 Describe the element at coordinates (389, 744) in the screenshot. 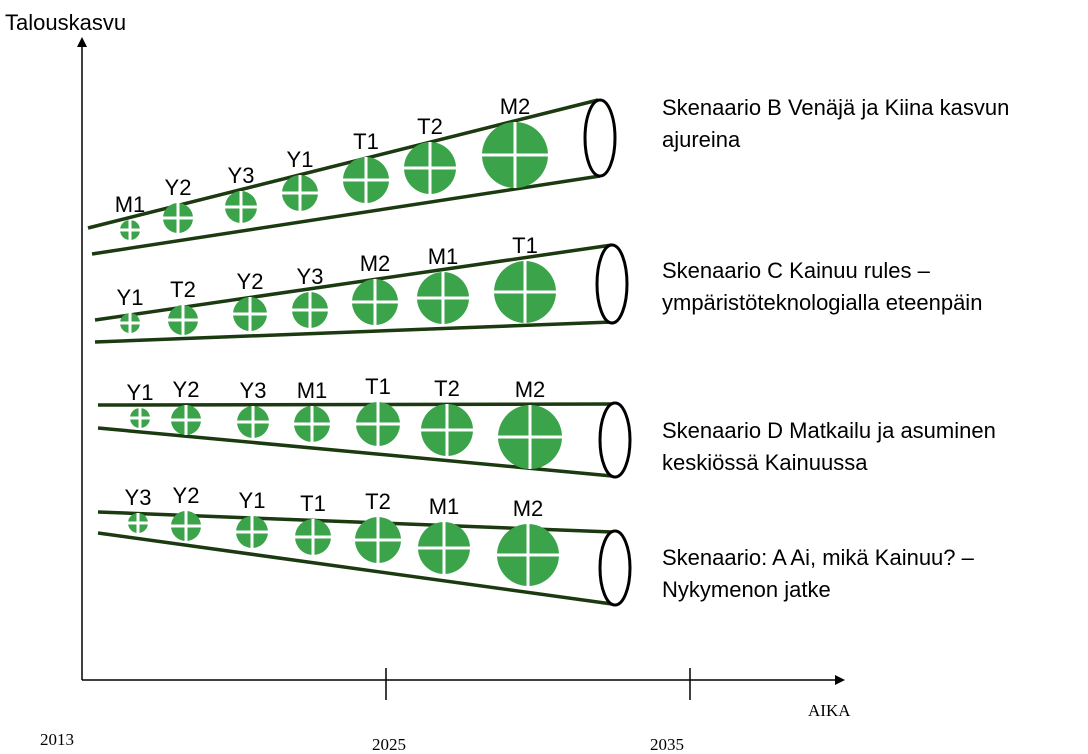

I see `year: 2025` at that location.